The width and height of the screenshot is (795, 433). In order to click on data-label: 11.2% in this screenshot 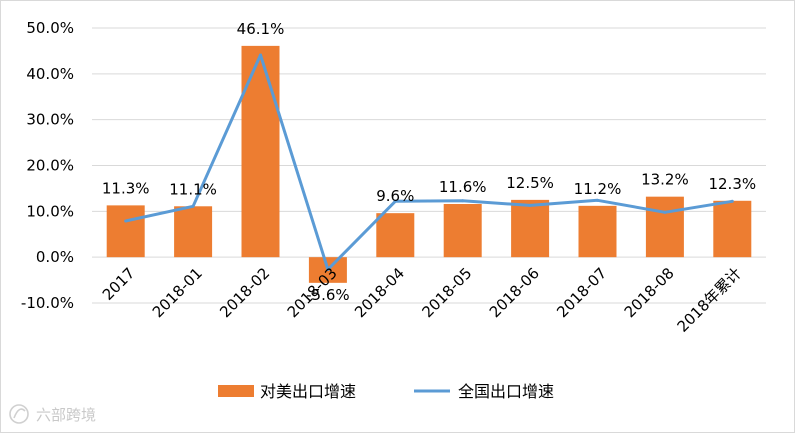, I will do `click(598, 189)`.